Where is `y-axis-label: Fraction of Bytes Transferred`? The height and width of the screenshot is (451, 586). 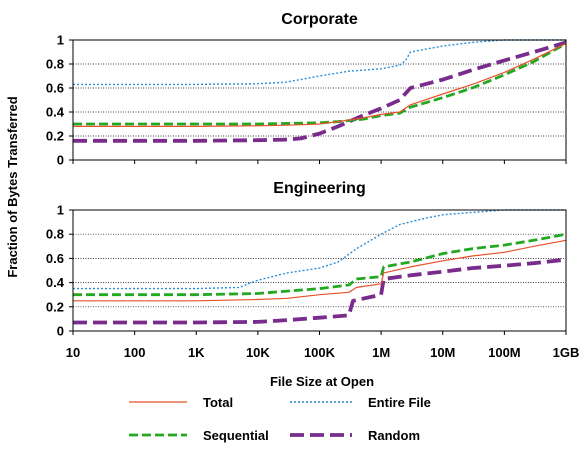
y-axis-label: Fraction of Bytes Transferred is located at coordinates (12, 186).